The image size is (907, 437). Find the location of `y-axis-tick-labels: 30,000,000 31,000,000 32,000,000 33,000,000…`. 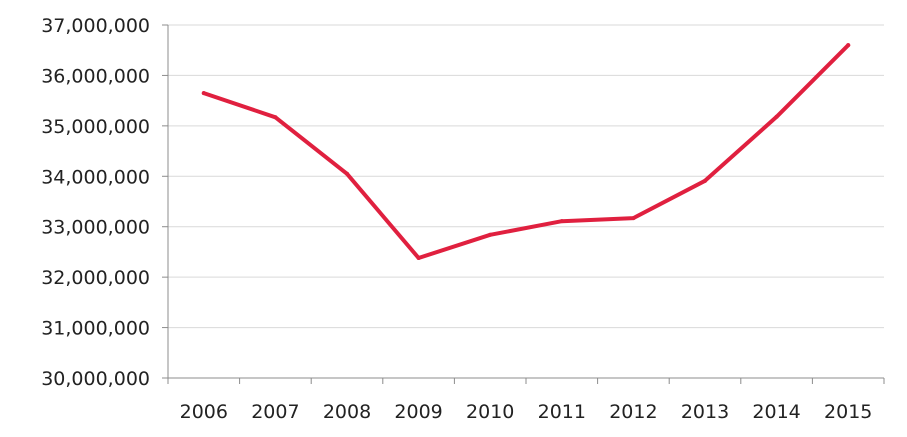

y-axis-tick-labels: 30,000,000 31,000,000 32,000,000 33,000,000… is located at coordinates (95, 202).